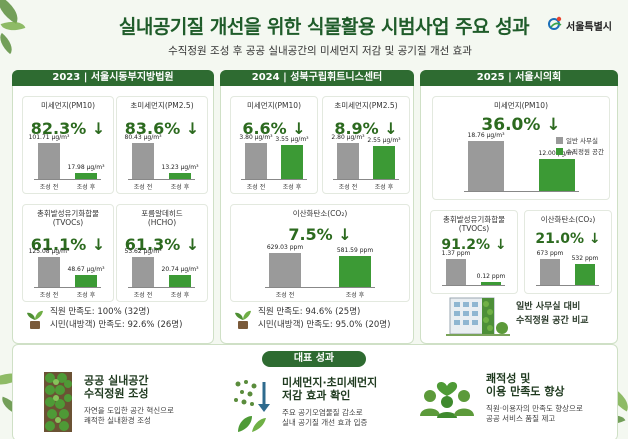  What do you see at coordinates (589, 27) in the screenshot?
I see `seoul-logo-text: 서울특별시` at bounding box center [589, 27].